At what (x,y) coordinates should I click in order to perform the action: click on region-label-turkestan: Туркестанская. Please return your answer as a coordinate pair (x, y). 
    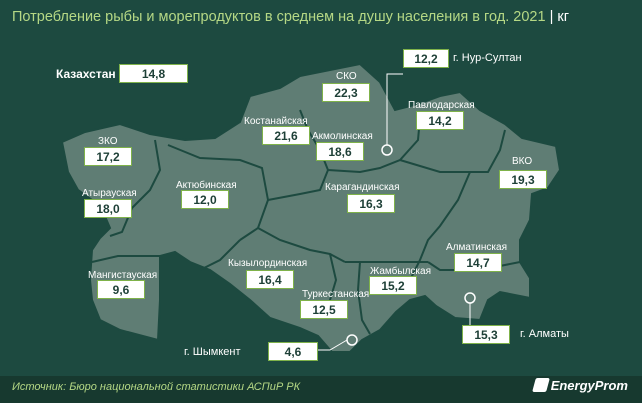
    Looking at the image, I should click on (336, 294).